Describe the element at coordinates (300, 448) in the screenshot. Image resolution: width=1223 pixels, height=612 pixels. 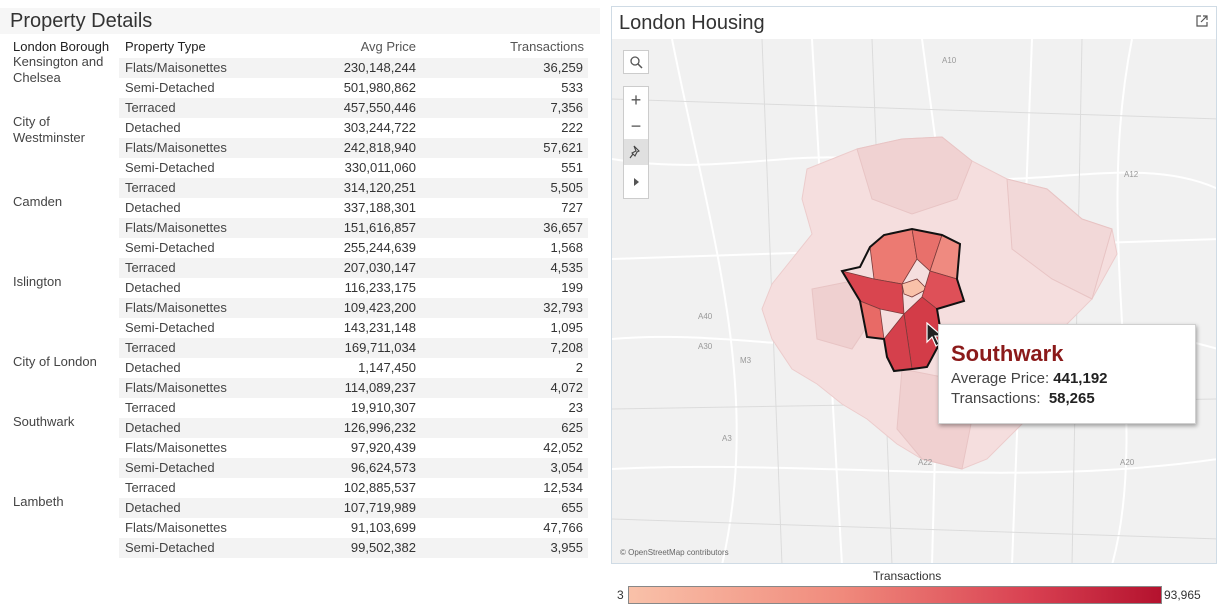
I see `table-row: Flats/Maisonettes 97,920,439 42,052` at that location.